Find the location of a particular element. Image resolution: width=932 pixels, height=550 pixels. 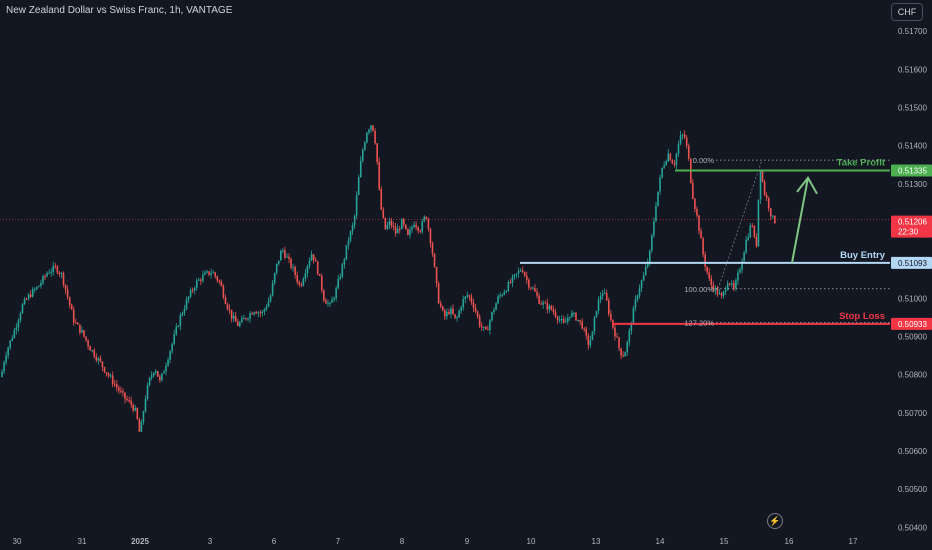

time-axis: 30 31 2025 3 6 7 8 9 10 13 14 15 16 17 is located at coordinates (435, 541).